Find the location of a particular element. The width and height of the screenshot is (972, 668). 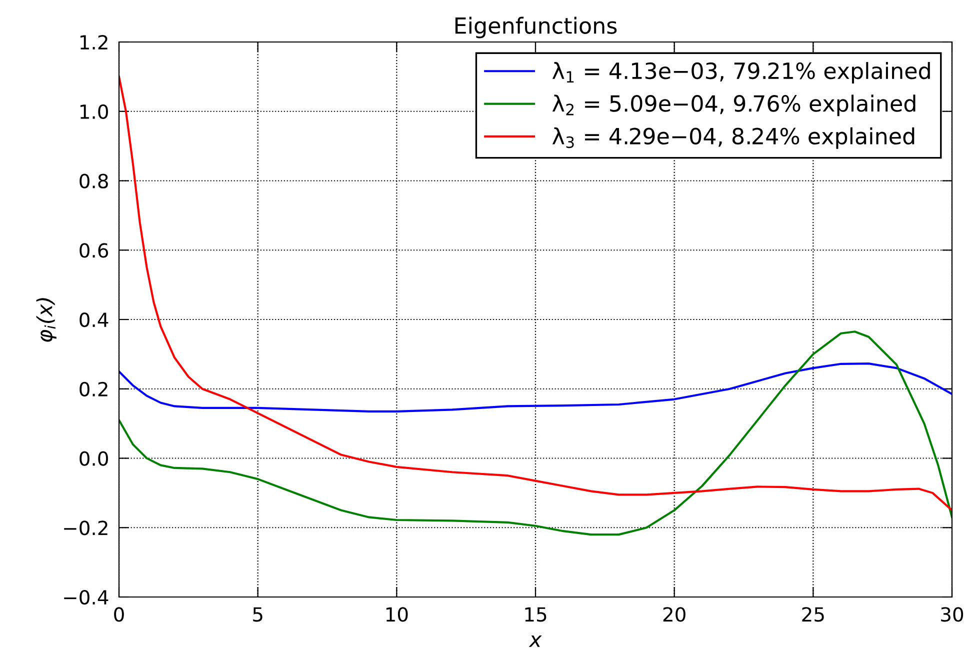

x-tick-label: 30 is located at coordinates (952, 614).